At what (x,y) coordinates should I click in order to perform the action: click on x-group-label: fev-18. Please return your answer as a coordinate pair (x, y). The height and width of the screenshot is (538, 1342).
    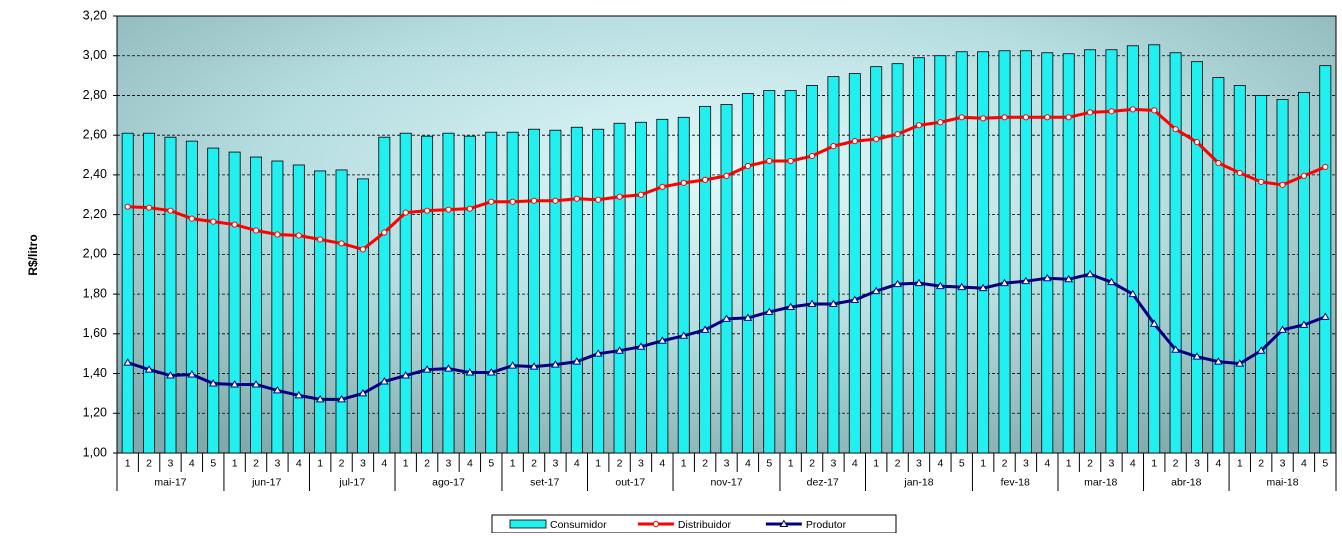
    Looking at the image, I should click on (1015, 482).